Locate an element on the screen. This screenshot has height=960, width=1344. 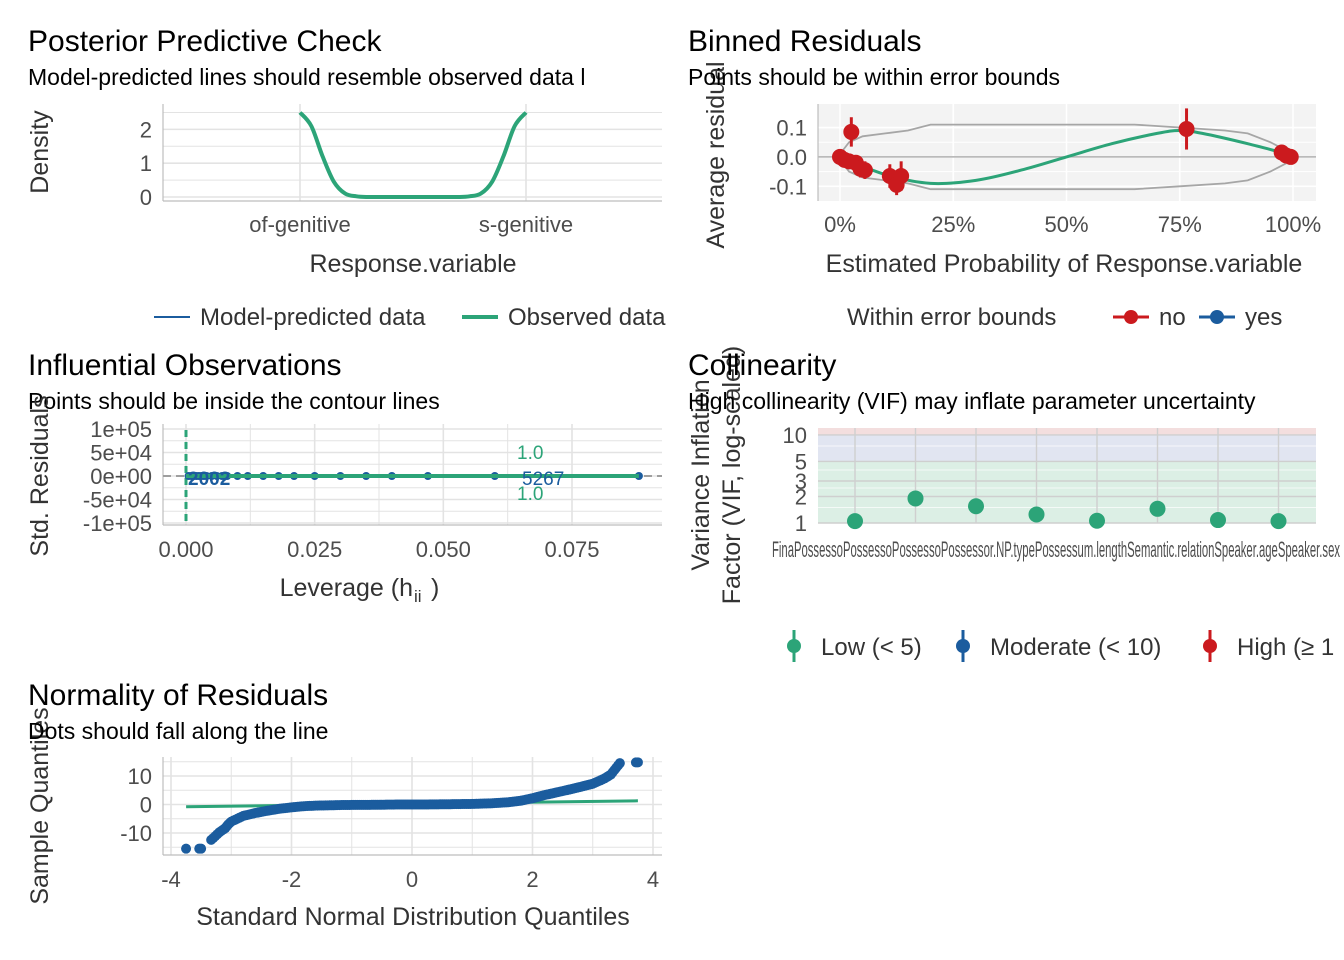
collinearity-point-possessor-length is located at coordinates (976, 506).